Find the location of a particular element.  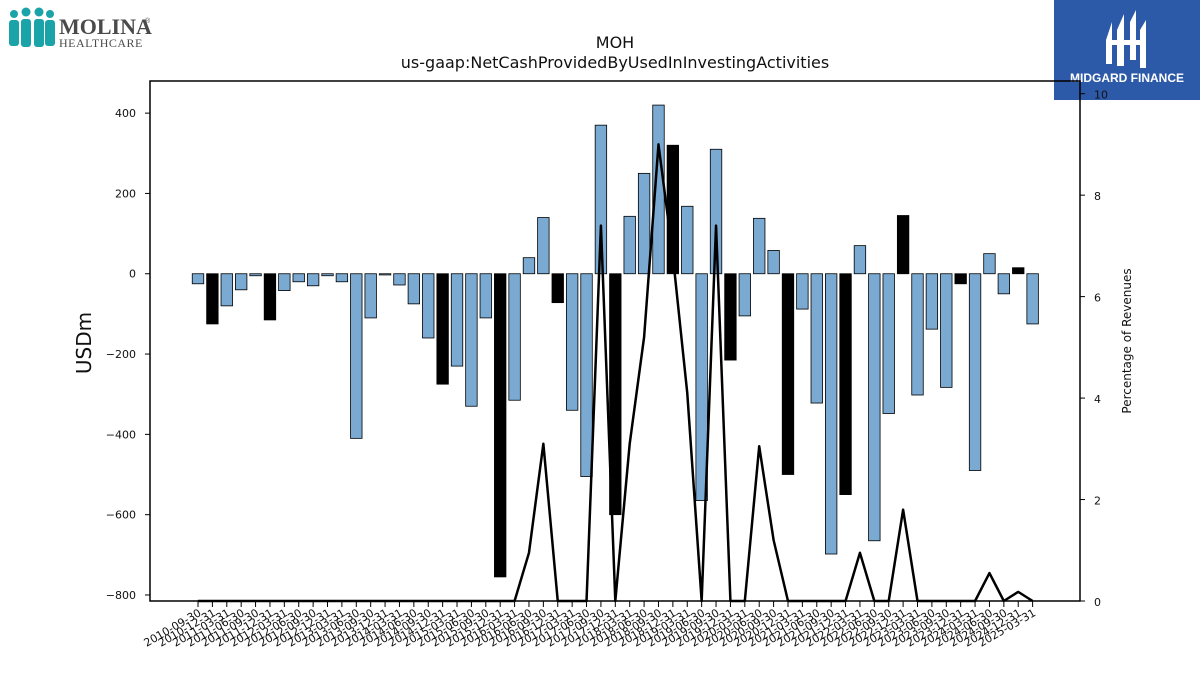

molina-logo: MOLINA ® HEALTHCARE is located at coordinates (81, 28).